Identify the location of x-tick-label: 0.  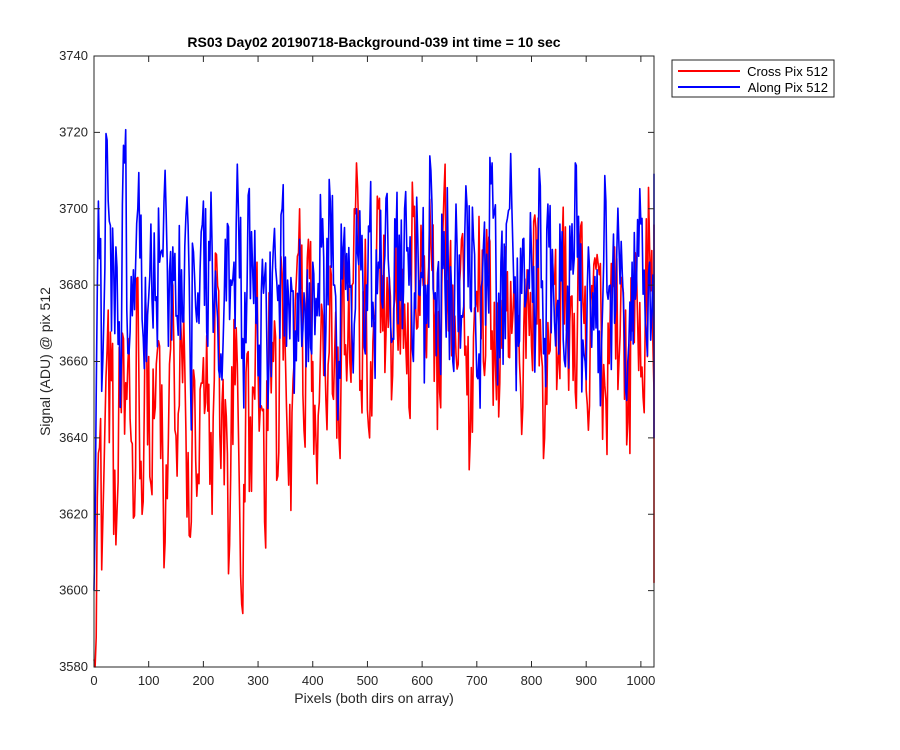
(93, 680).